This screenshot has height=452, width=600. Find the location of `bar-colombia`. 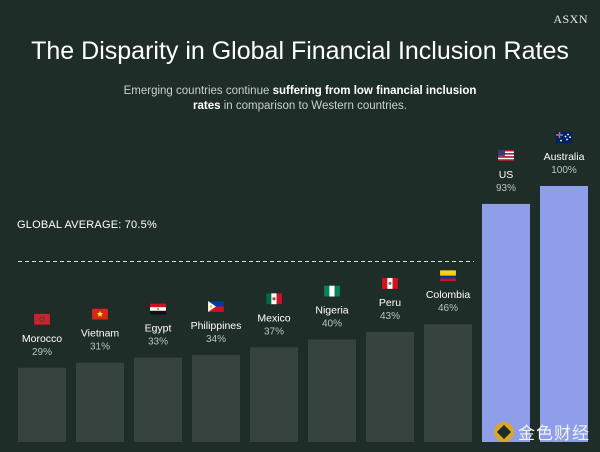

bar-colombia is located at coordinates (448, 383).